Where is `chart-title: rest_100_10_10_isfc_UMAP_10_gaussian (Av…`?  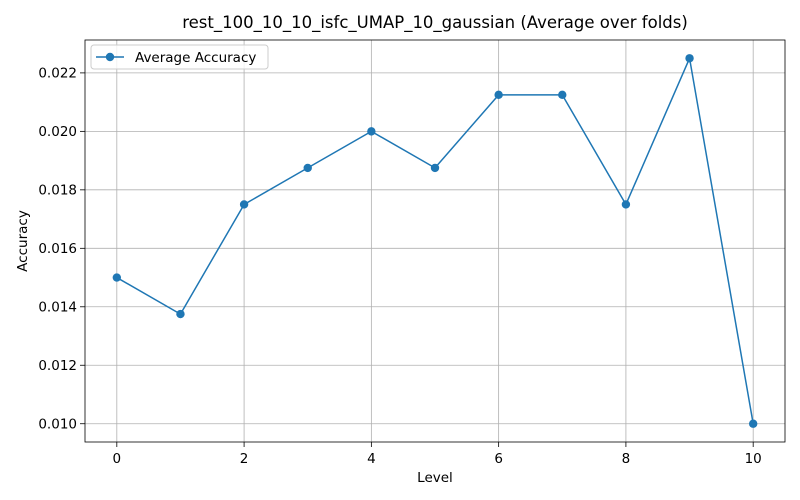
chart-title: rest_100_10_10_isfc_UMAP_10_gaussian (Av… is located at coordinates (435, 23).